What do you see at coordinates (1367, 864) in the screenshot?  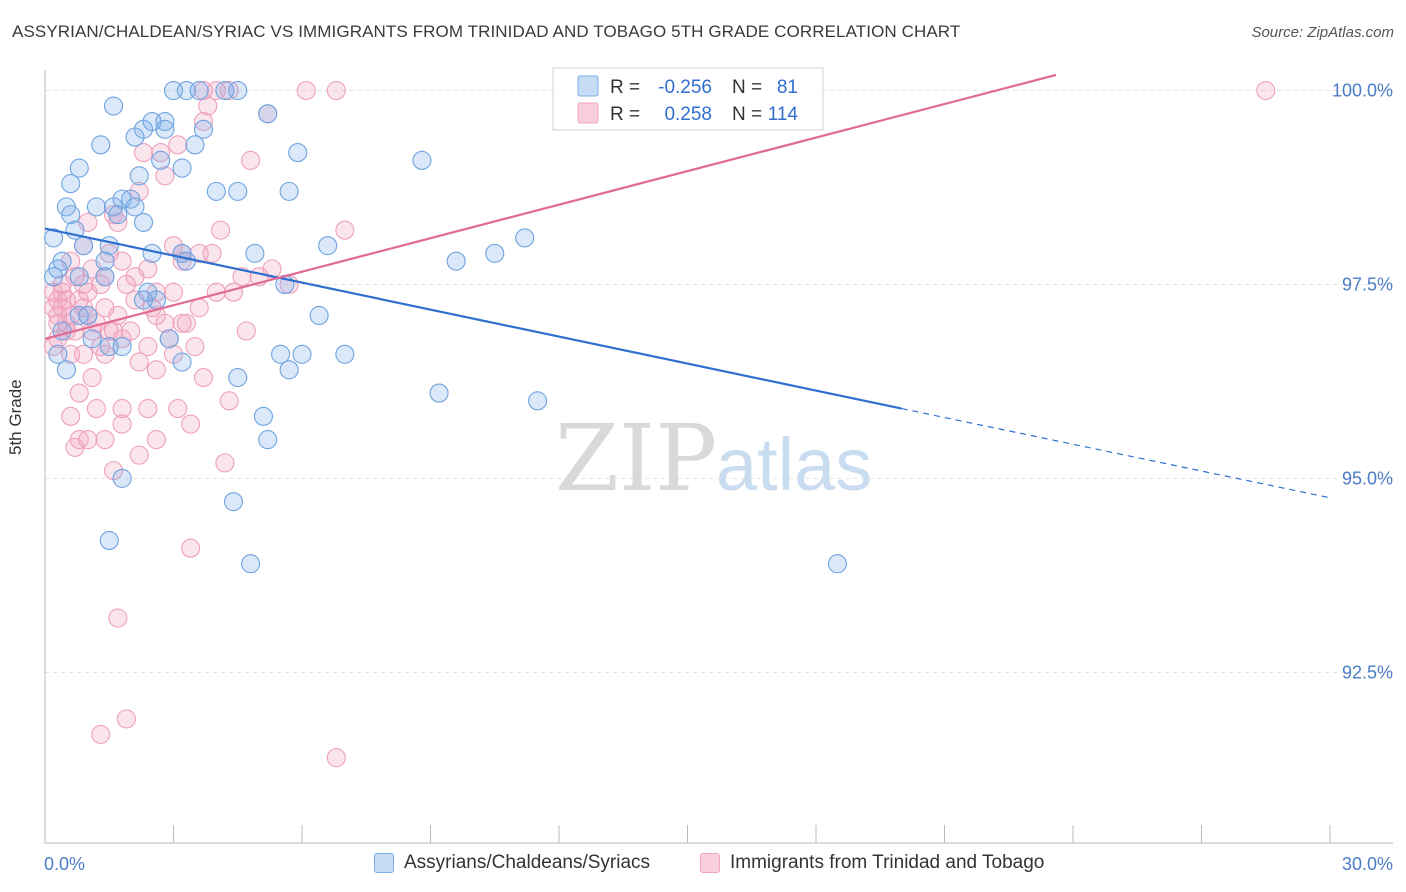 I see `x-tick-label-max: 30.0%` at bounding box center [1367, 864].